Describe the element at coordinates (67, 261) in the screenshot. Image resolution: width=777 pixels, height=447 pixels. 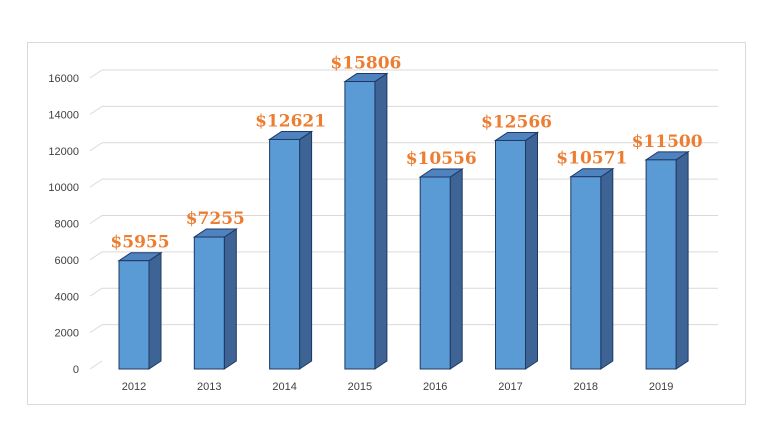
I see `y-tick-label: 6000` at that location.